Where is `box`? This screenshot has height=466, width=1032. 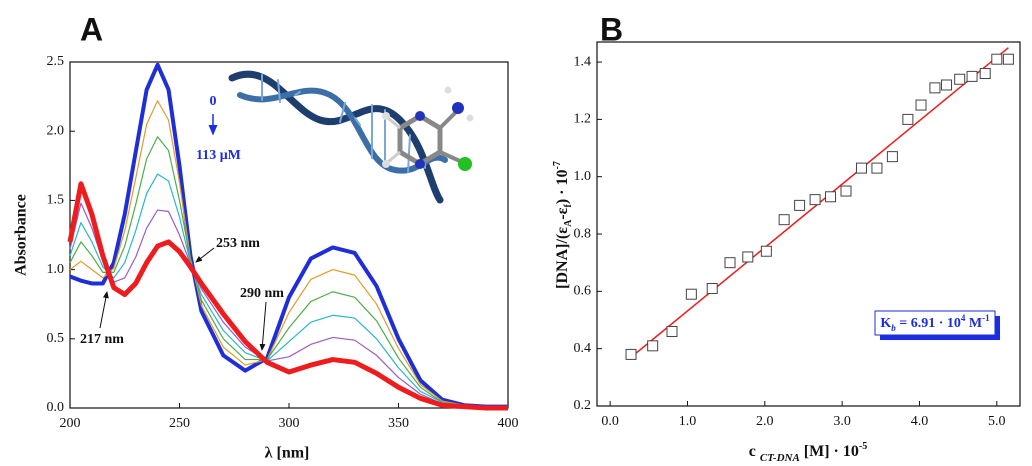
box is located at coordinates (935, 323).